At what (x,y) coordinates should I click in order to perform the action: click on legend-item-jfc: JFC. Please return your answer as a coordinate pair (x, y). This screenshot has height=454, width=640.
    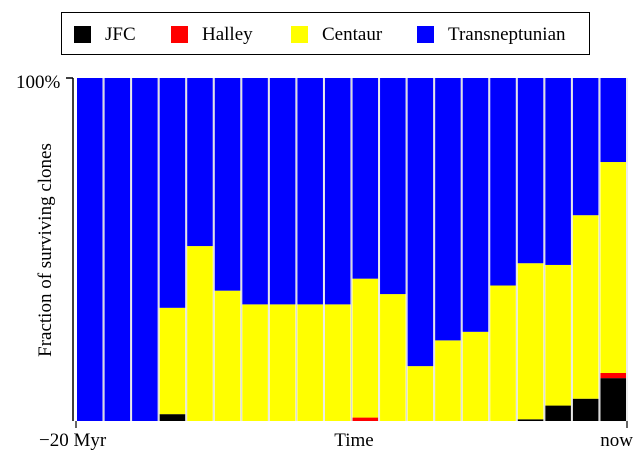
    Looking at the image, I should click on (105, 34).